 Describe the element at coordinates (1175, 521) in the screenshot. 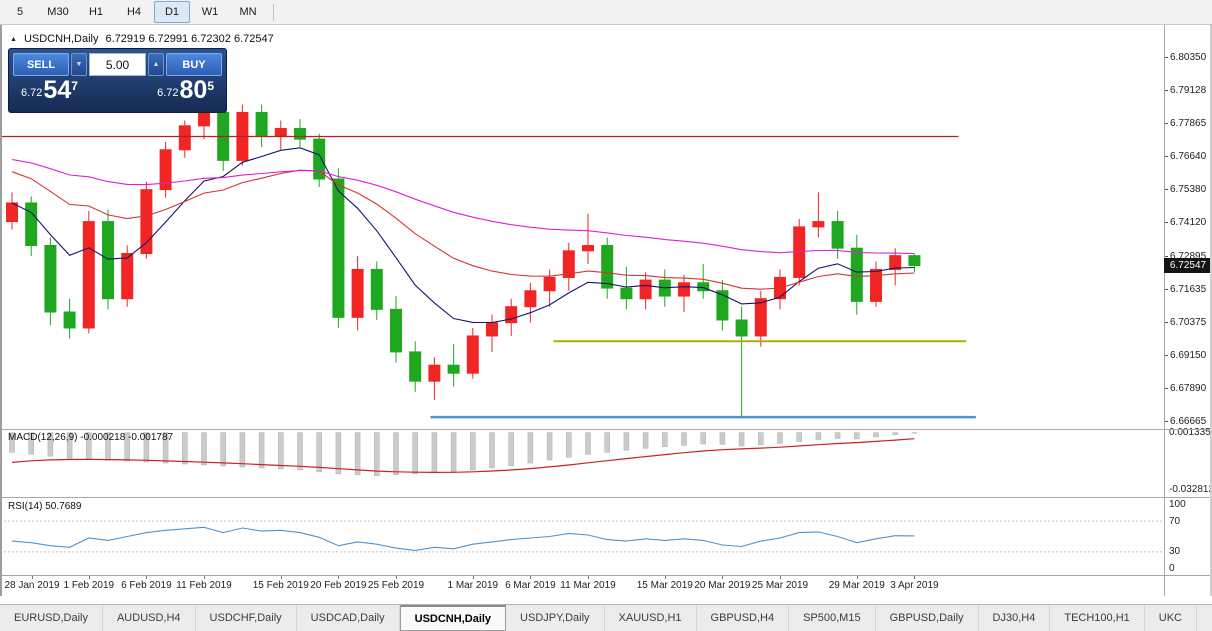

I see `rsi-scale-label: 70` at that location.